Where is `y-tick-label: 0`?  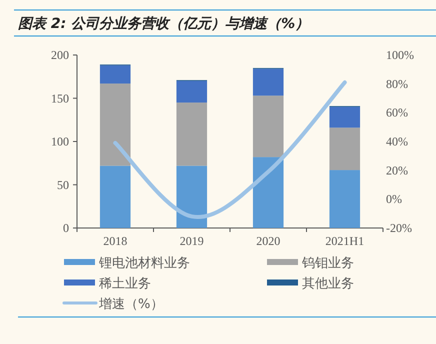 y-tick-label: 0 is located at coordinates (66, 228).